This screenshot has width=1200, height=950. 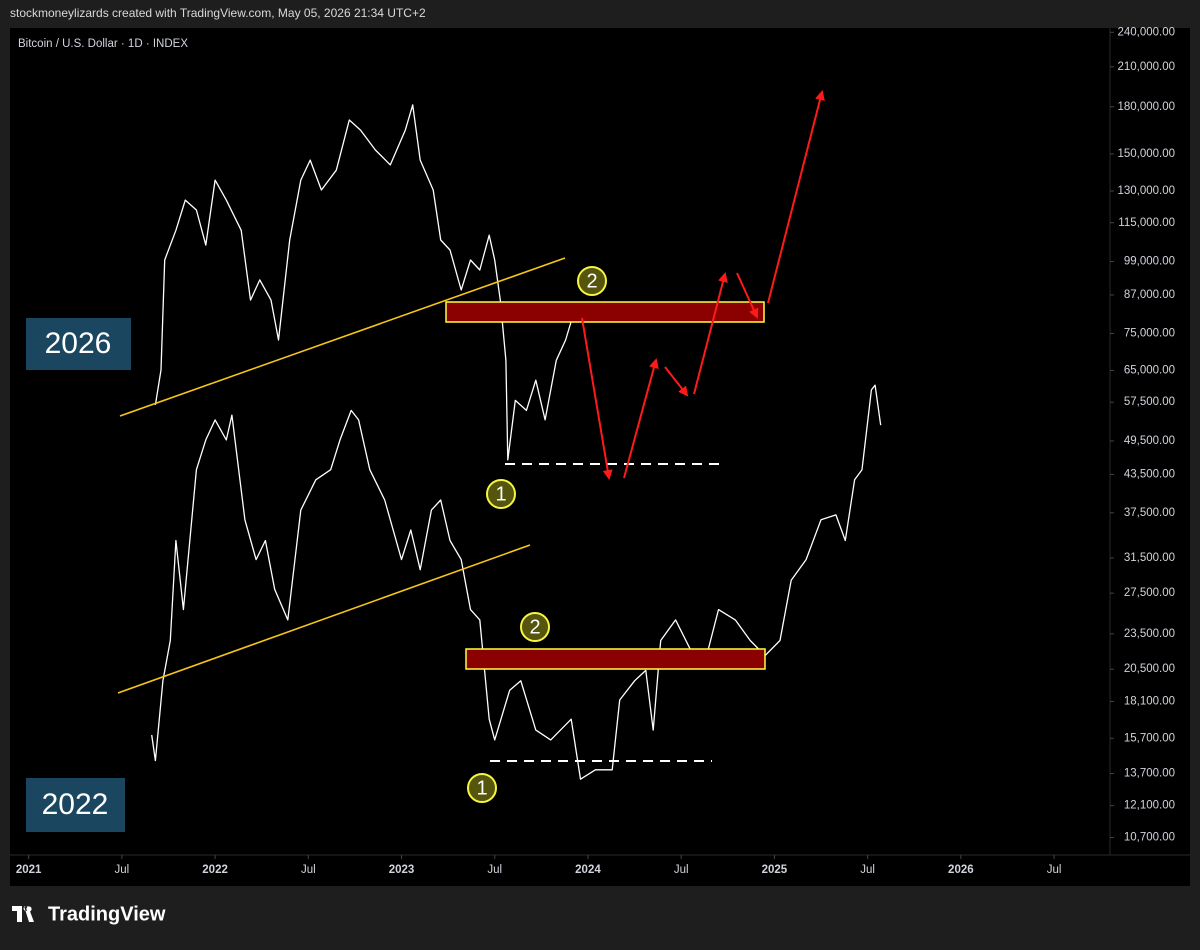 I want to click on markers: 2 1 2 1, so click(x=537, y=534).